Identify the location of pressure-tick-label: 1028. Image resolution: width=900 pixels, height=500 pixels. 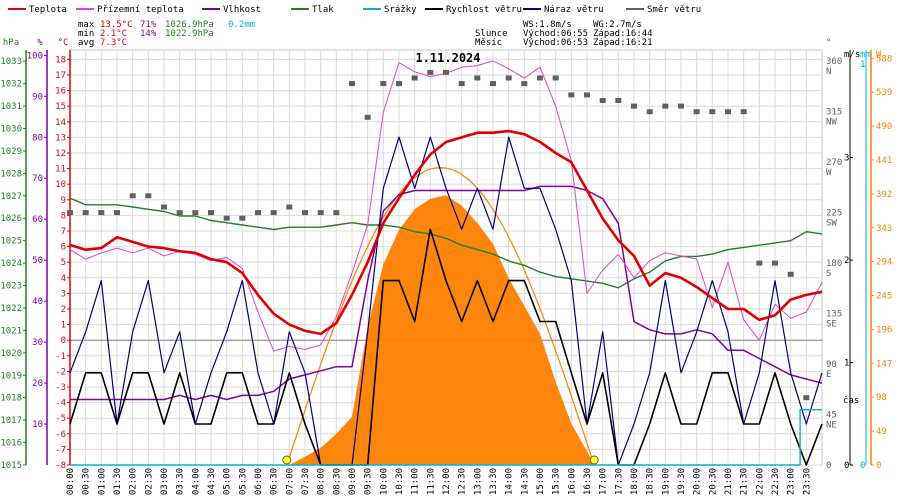
(11, 174).